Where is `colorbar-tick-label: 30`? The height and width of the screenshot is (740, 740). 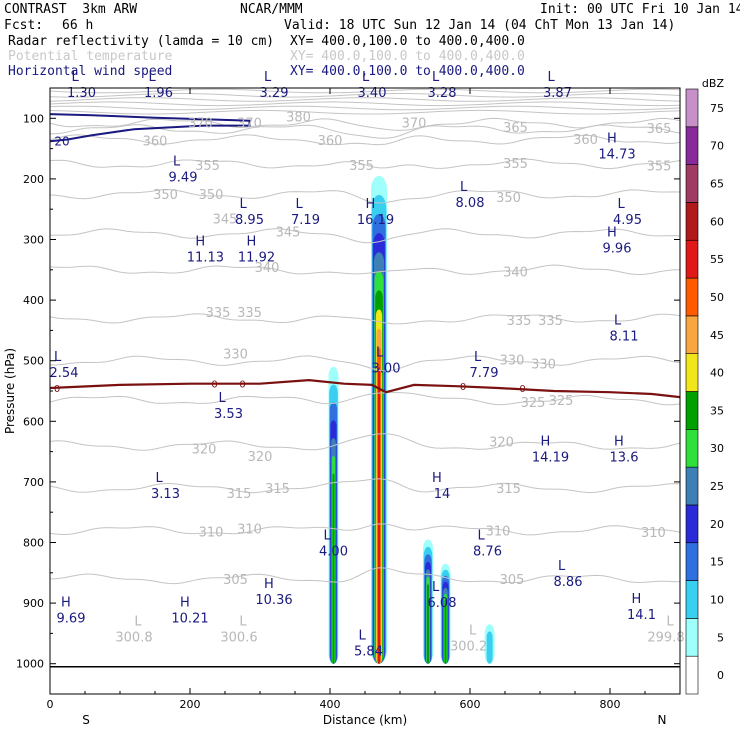
colorbar-tick-label: 30 is located at coordinates (717, 448).